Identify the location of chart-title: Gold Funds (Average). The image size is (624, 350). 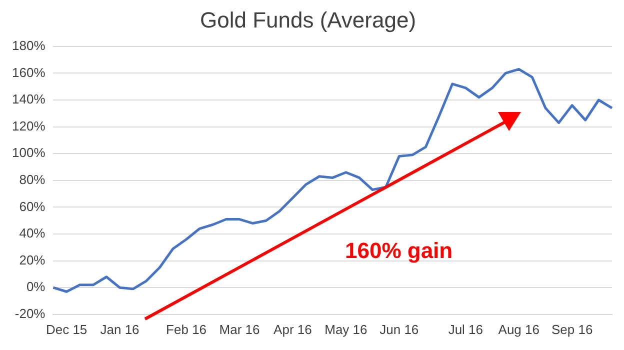
(308, 19).